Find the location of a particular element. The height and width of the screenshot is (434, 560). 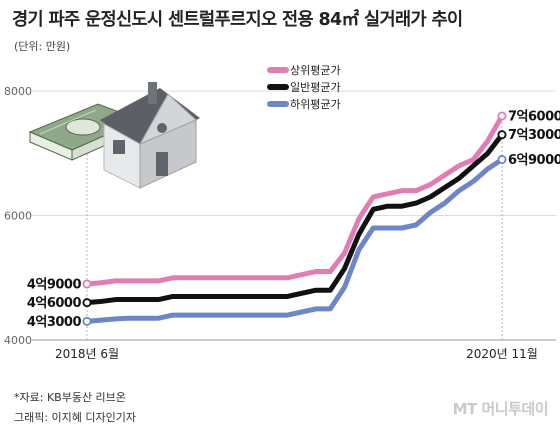

start-value-label: 4억9000 is located at coordinates (54, 285).